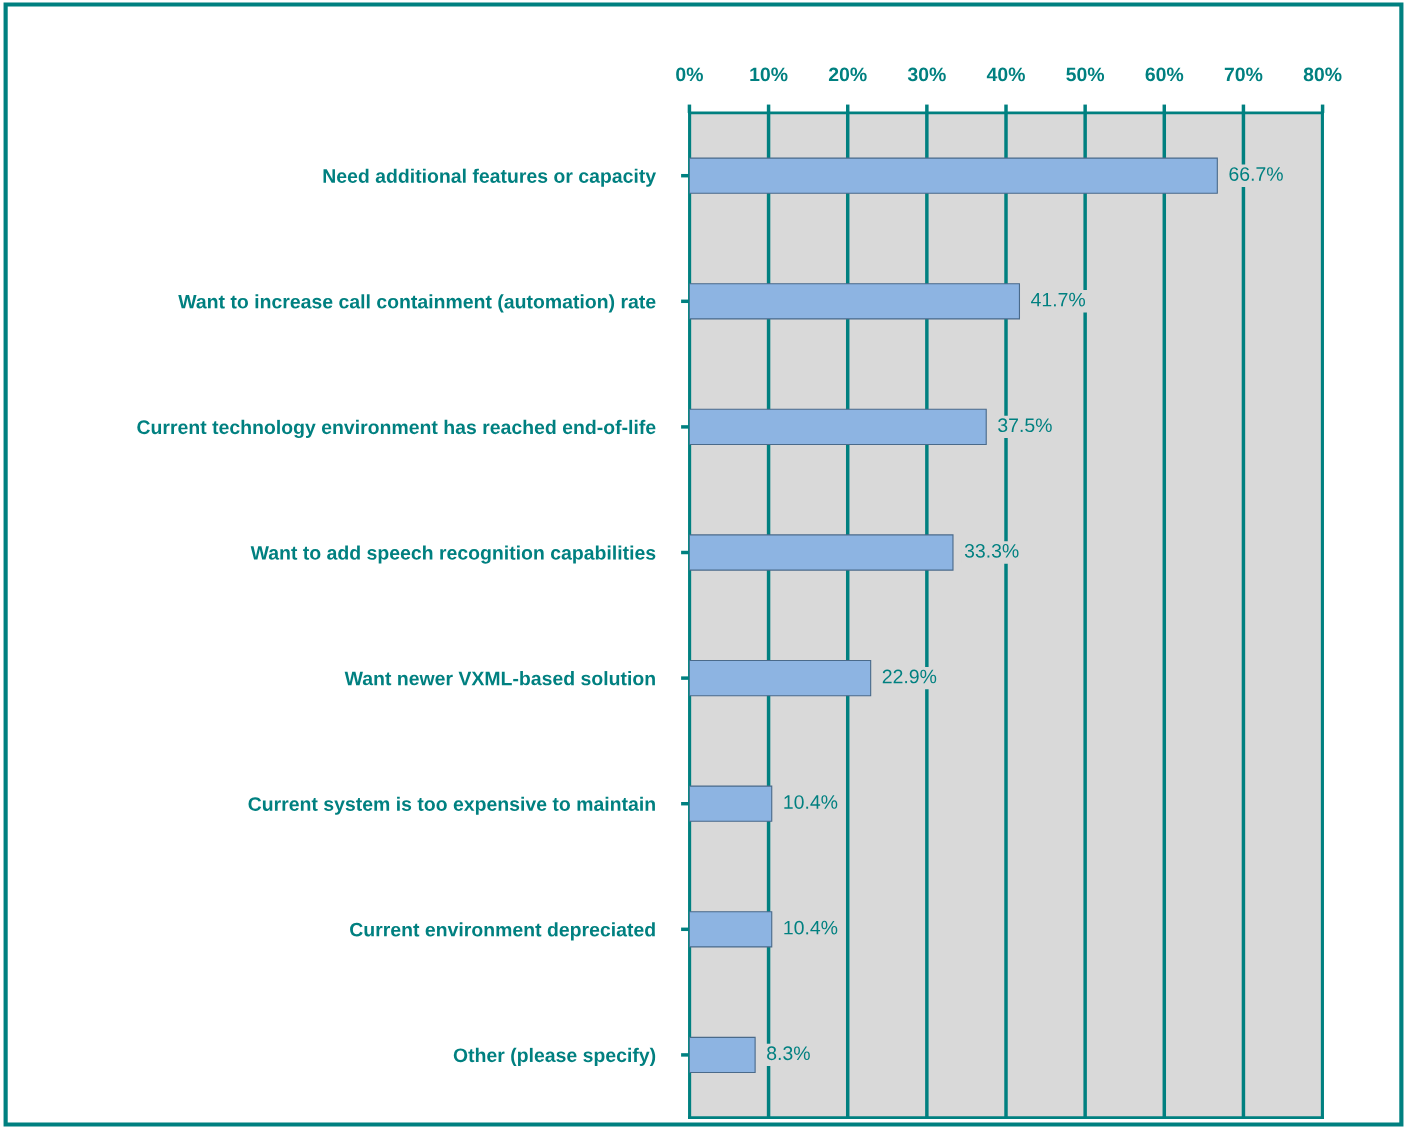 The height and width of the screenshot is (1129, 1407). What do you see at coordinates (909, 676) in the screenshot?
I see `data-label: 22.9%` at bounding box center [909, 676].